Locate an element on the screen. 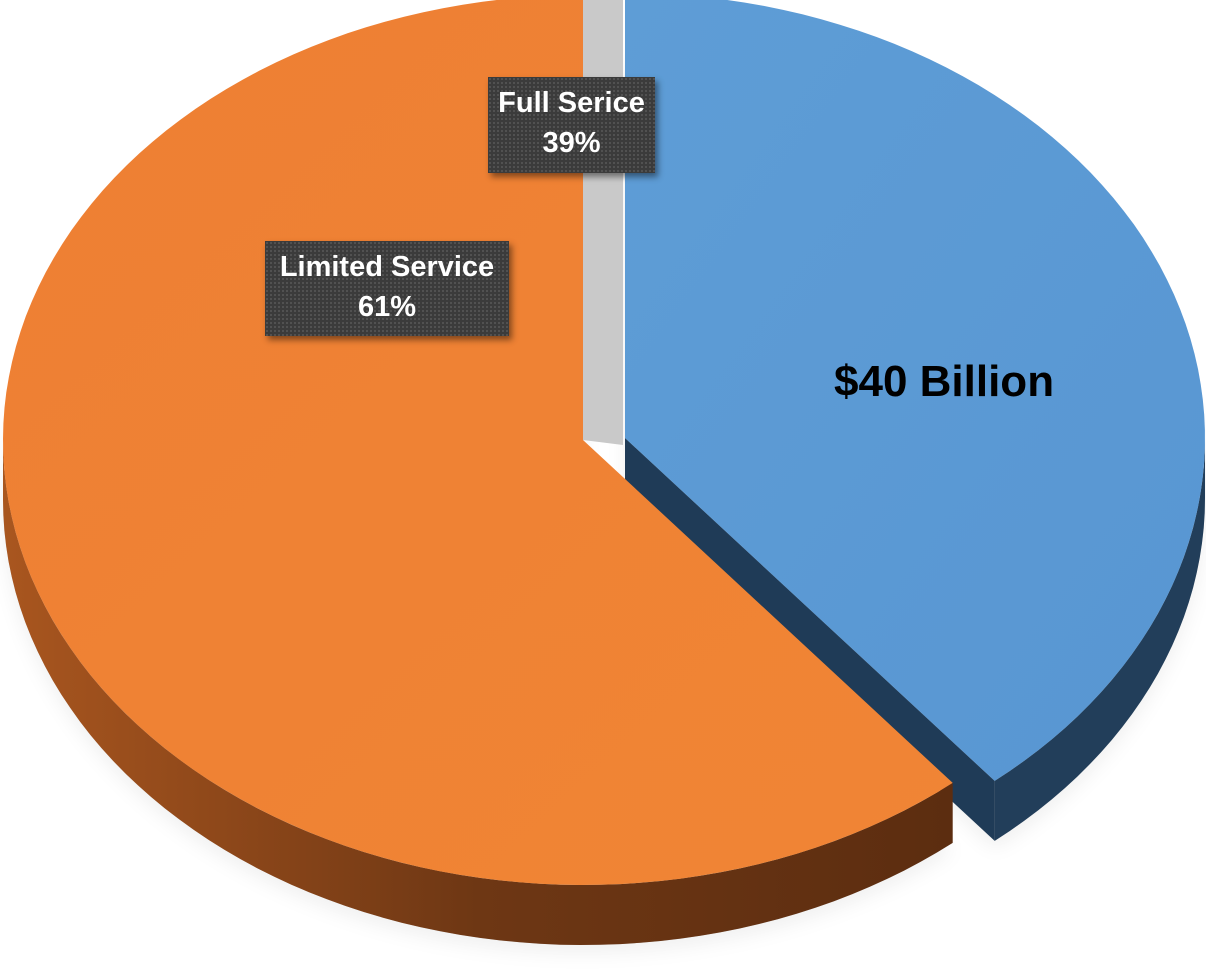 This screenshot has height=970, width=1206. limited-service-slice-inner-wall is located at coordinates (603, 222).